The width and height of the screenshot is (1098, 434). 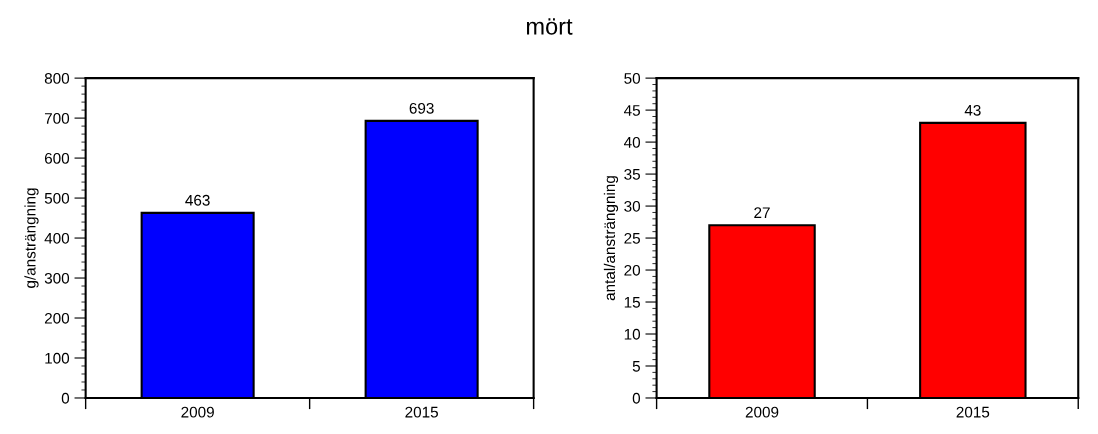 What do you see at coordinates (632, 302) in the screenshot?
I see `y-tick-label: 15` at bounding box center [632, 302].